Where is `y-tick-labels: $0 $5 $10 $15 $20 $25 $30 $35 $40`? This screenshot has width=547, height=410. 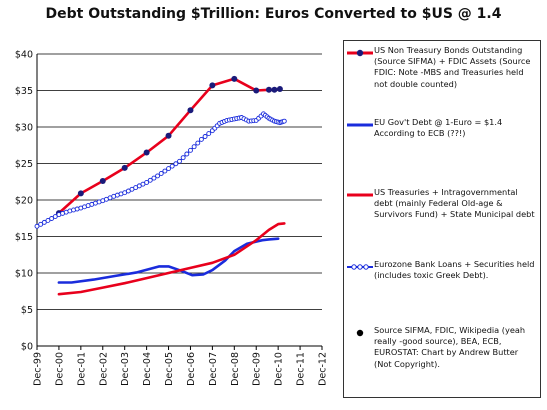 y-tick-labels: $0 $5 $10 $15 $20 $25 $30 $35 $40 is located at coordinates (24, 201).